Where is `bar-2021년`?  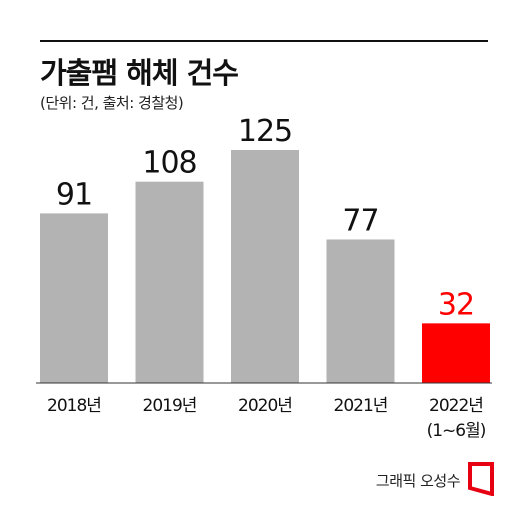 bar-2021년 is located at coordinates (360, 311).